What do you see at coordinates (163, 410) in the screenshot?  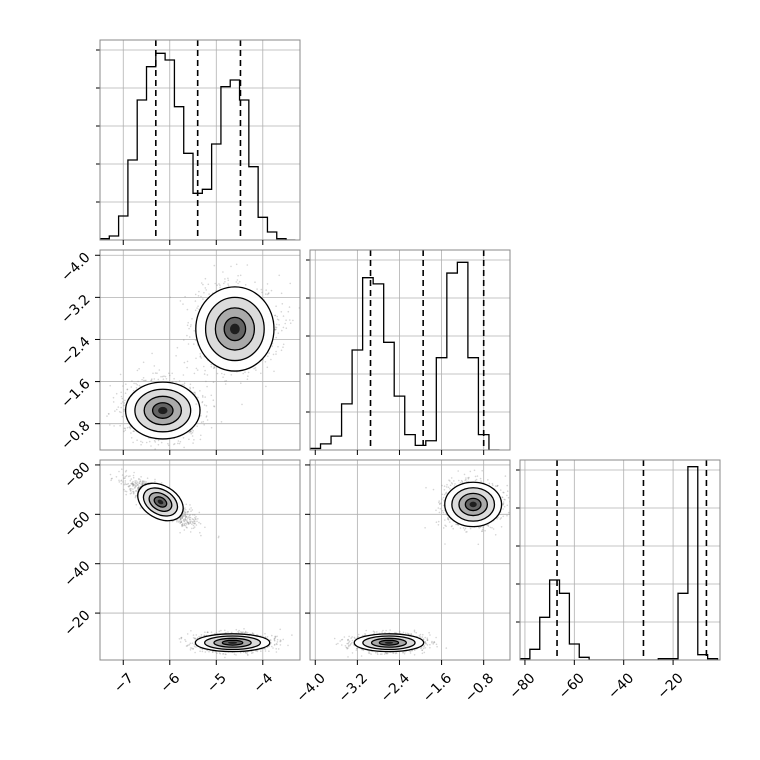 I see `density-contour` at bounding box center [163, 410].